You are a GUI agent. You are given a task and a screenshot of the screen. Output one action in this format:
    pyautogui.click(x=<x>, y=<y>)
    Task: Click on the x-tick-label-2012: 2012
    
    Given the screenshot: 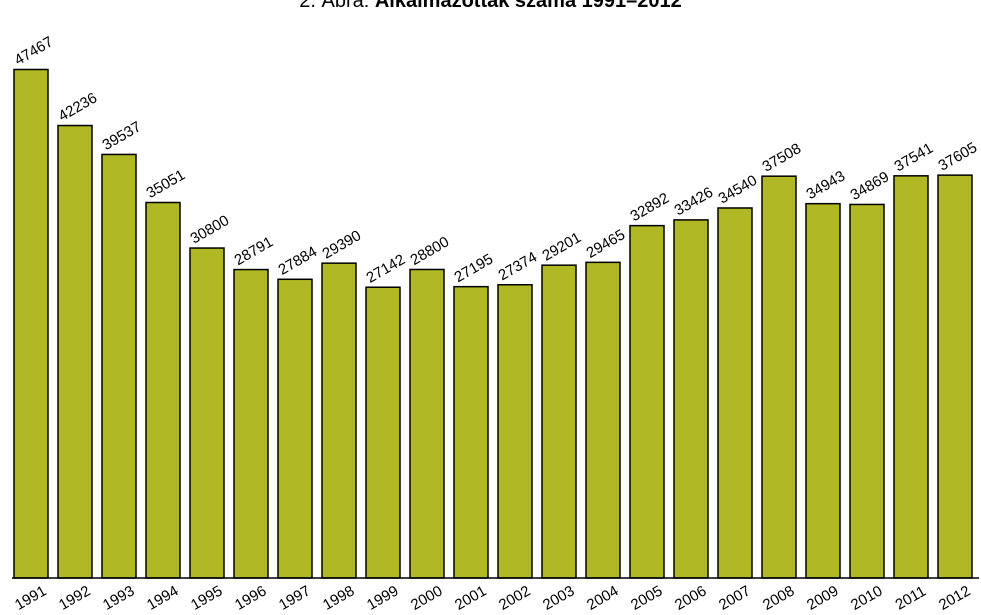 What is the action you would take?
    pyautogui.click(x=954, y=597)
    